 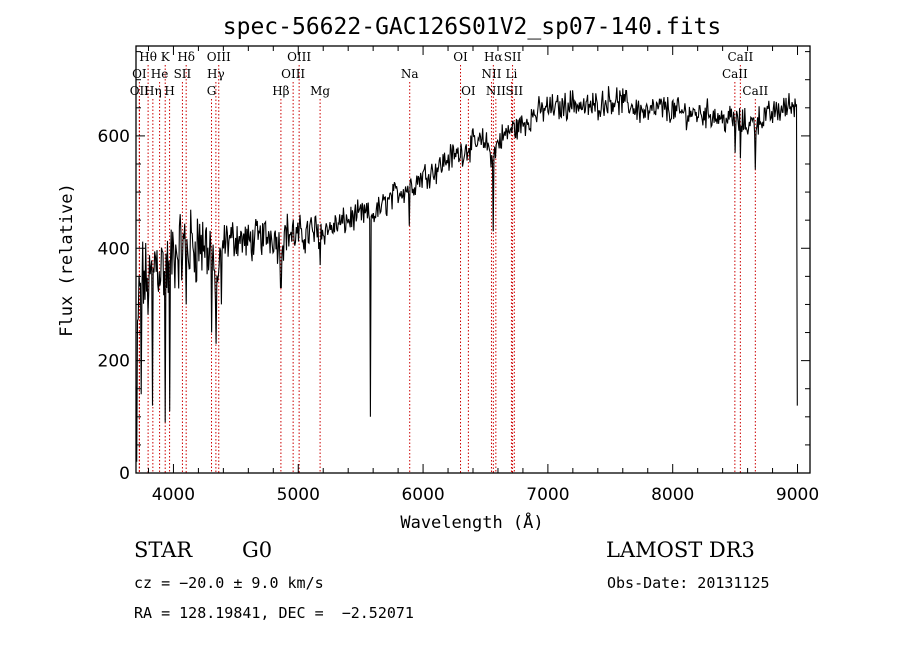 What do you see at coordinates (514, 91) in the screenshot?
I see `line-label-26: SII` at bounding box center [514, 91].